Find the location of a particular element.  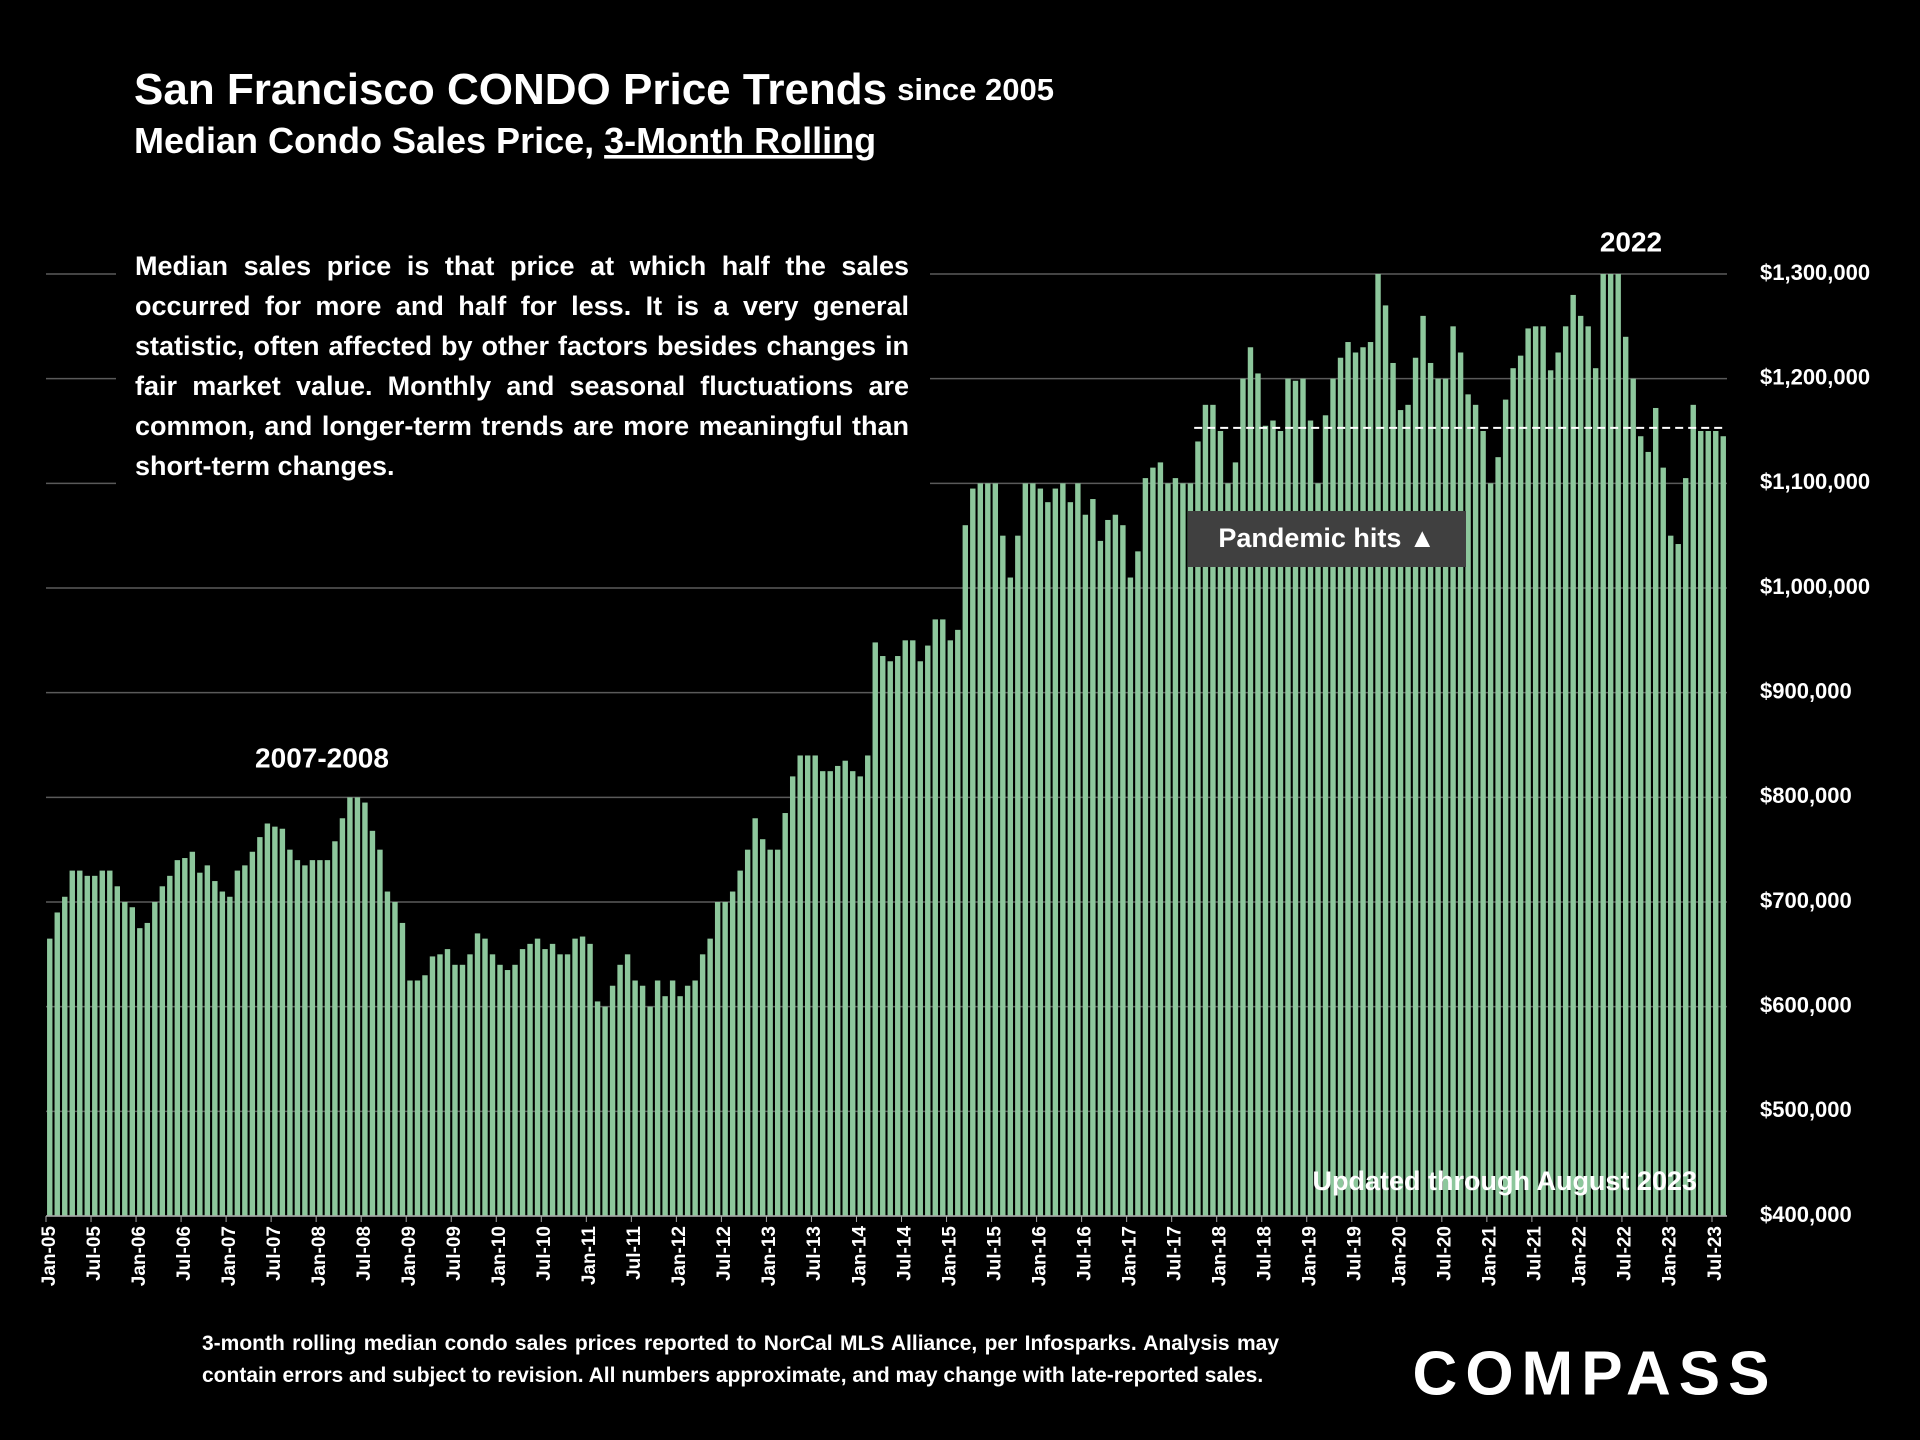

subtitle-group: Median Condo Sales Price, 3-Month Rolling is located at coordinates (505, 140).